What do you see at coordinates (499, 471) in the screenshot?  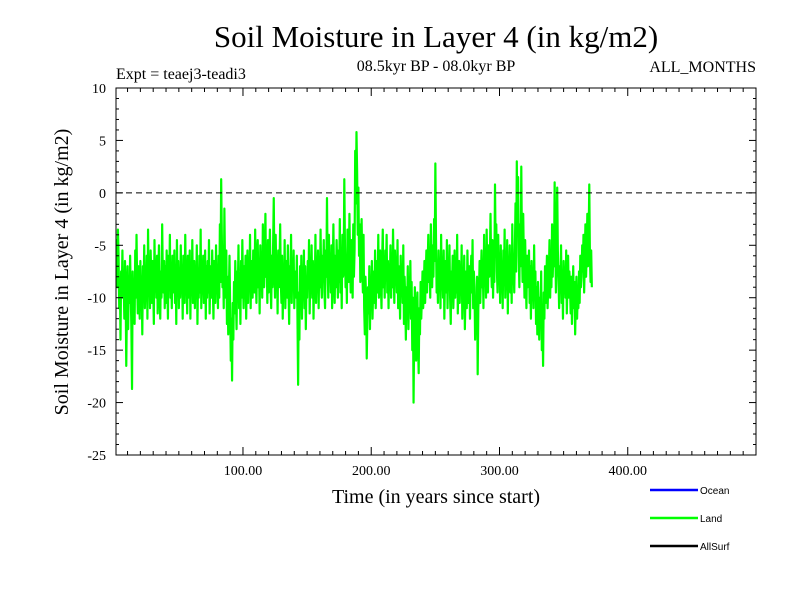 I see `x-tick-label: 300.00` at bounding box center [499, 471].